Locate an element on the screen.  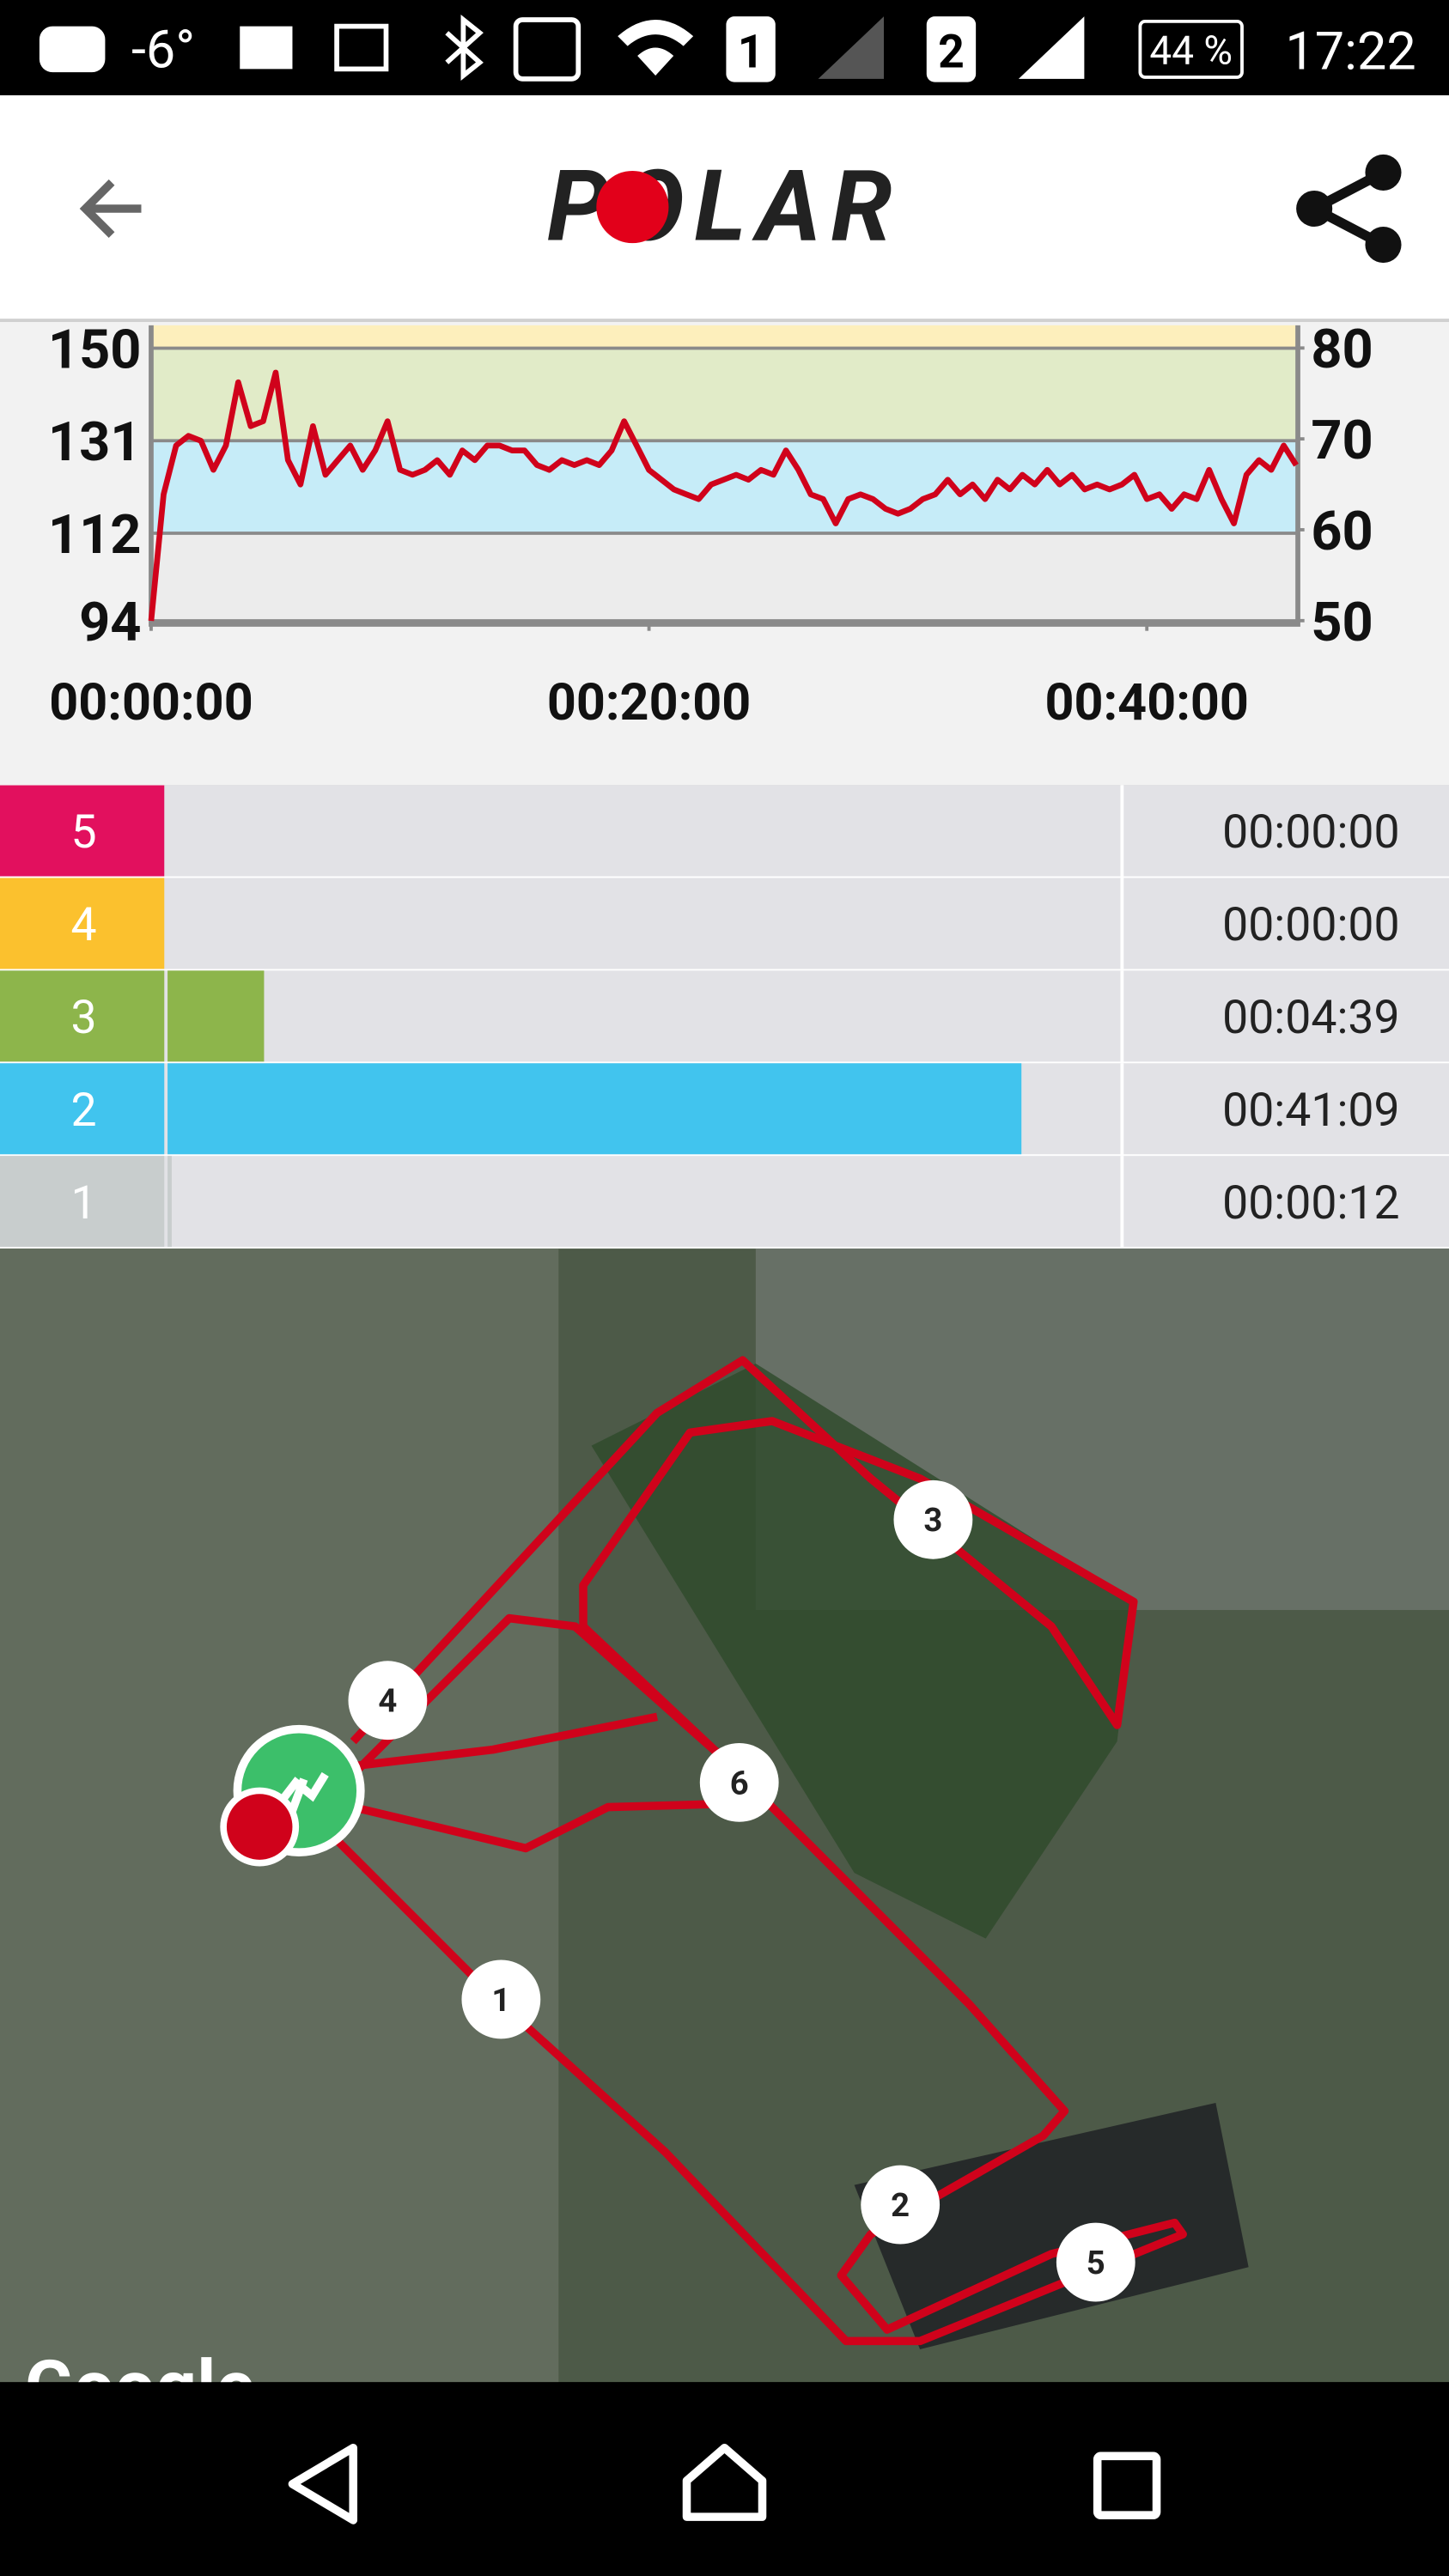
zone-number: 5 is located at coordinates (83, 832).